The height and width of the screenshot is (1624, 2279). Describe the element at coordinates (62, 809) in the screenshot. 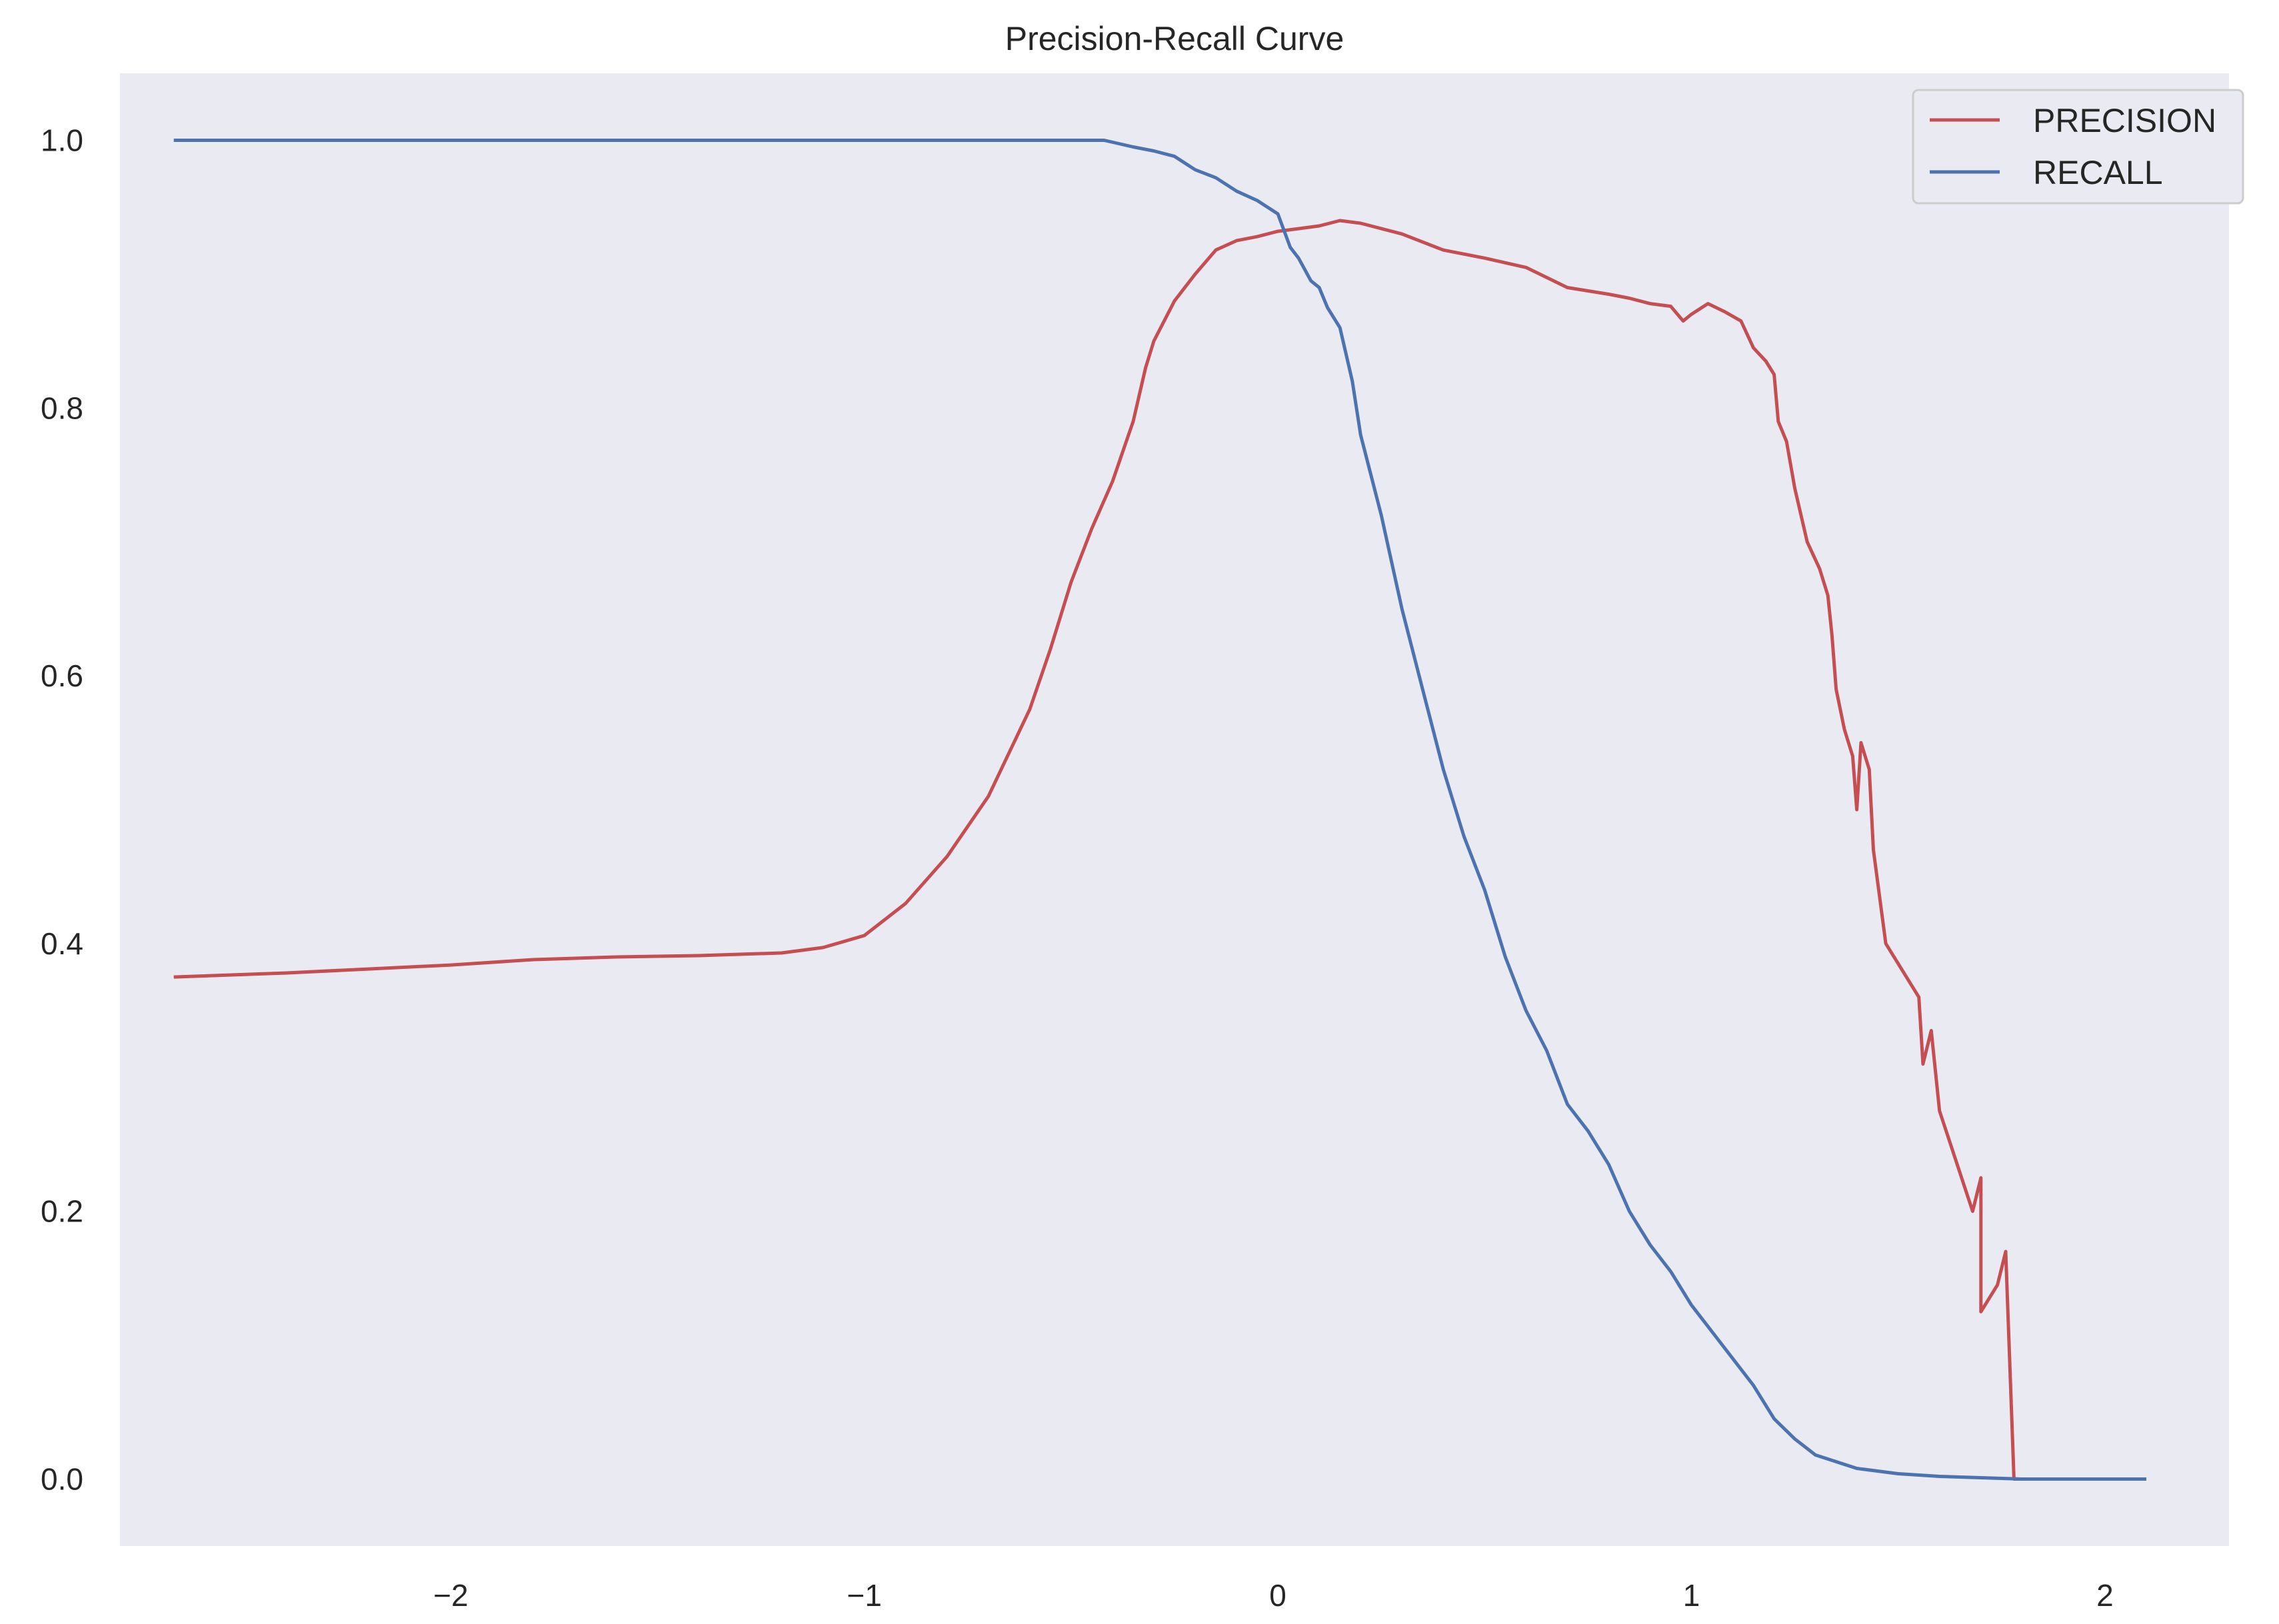

I see `y-axis-ticks: 0.0 0.2 0.4 0.6 0.8 1.0` at that location.